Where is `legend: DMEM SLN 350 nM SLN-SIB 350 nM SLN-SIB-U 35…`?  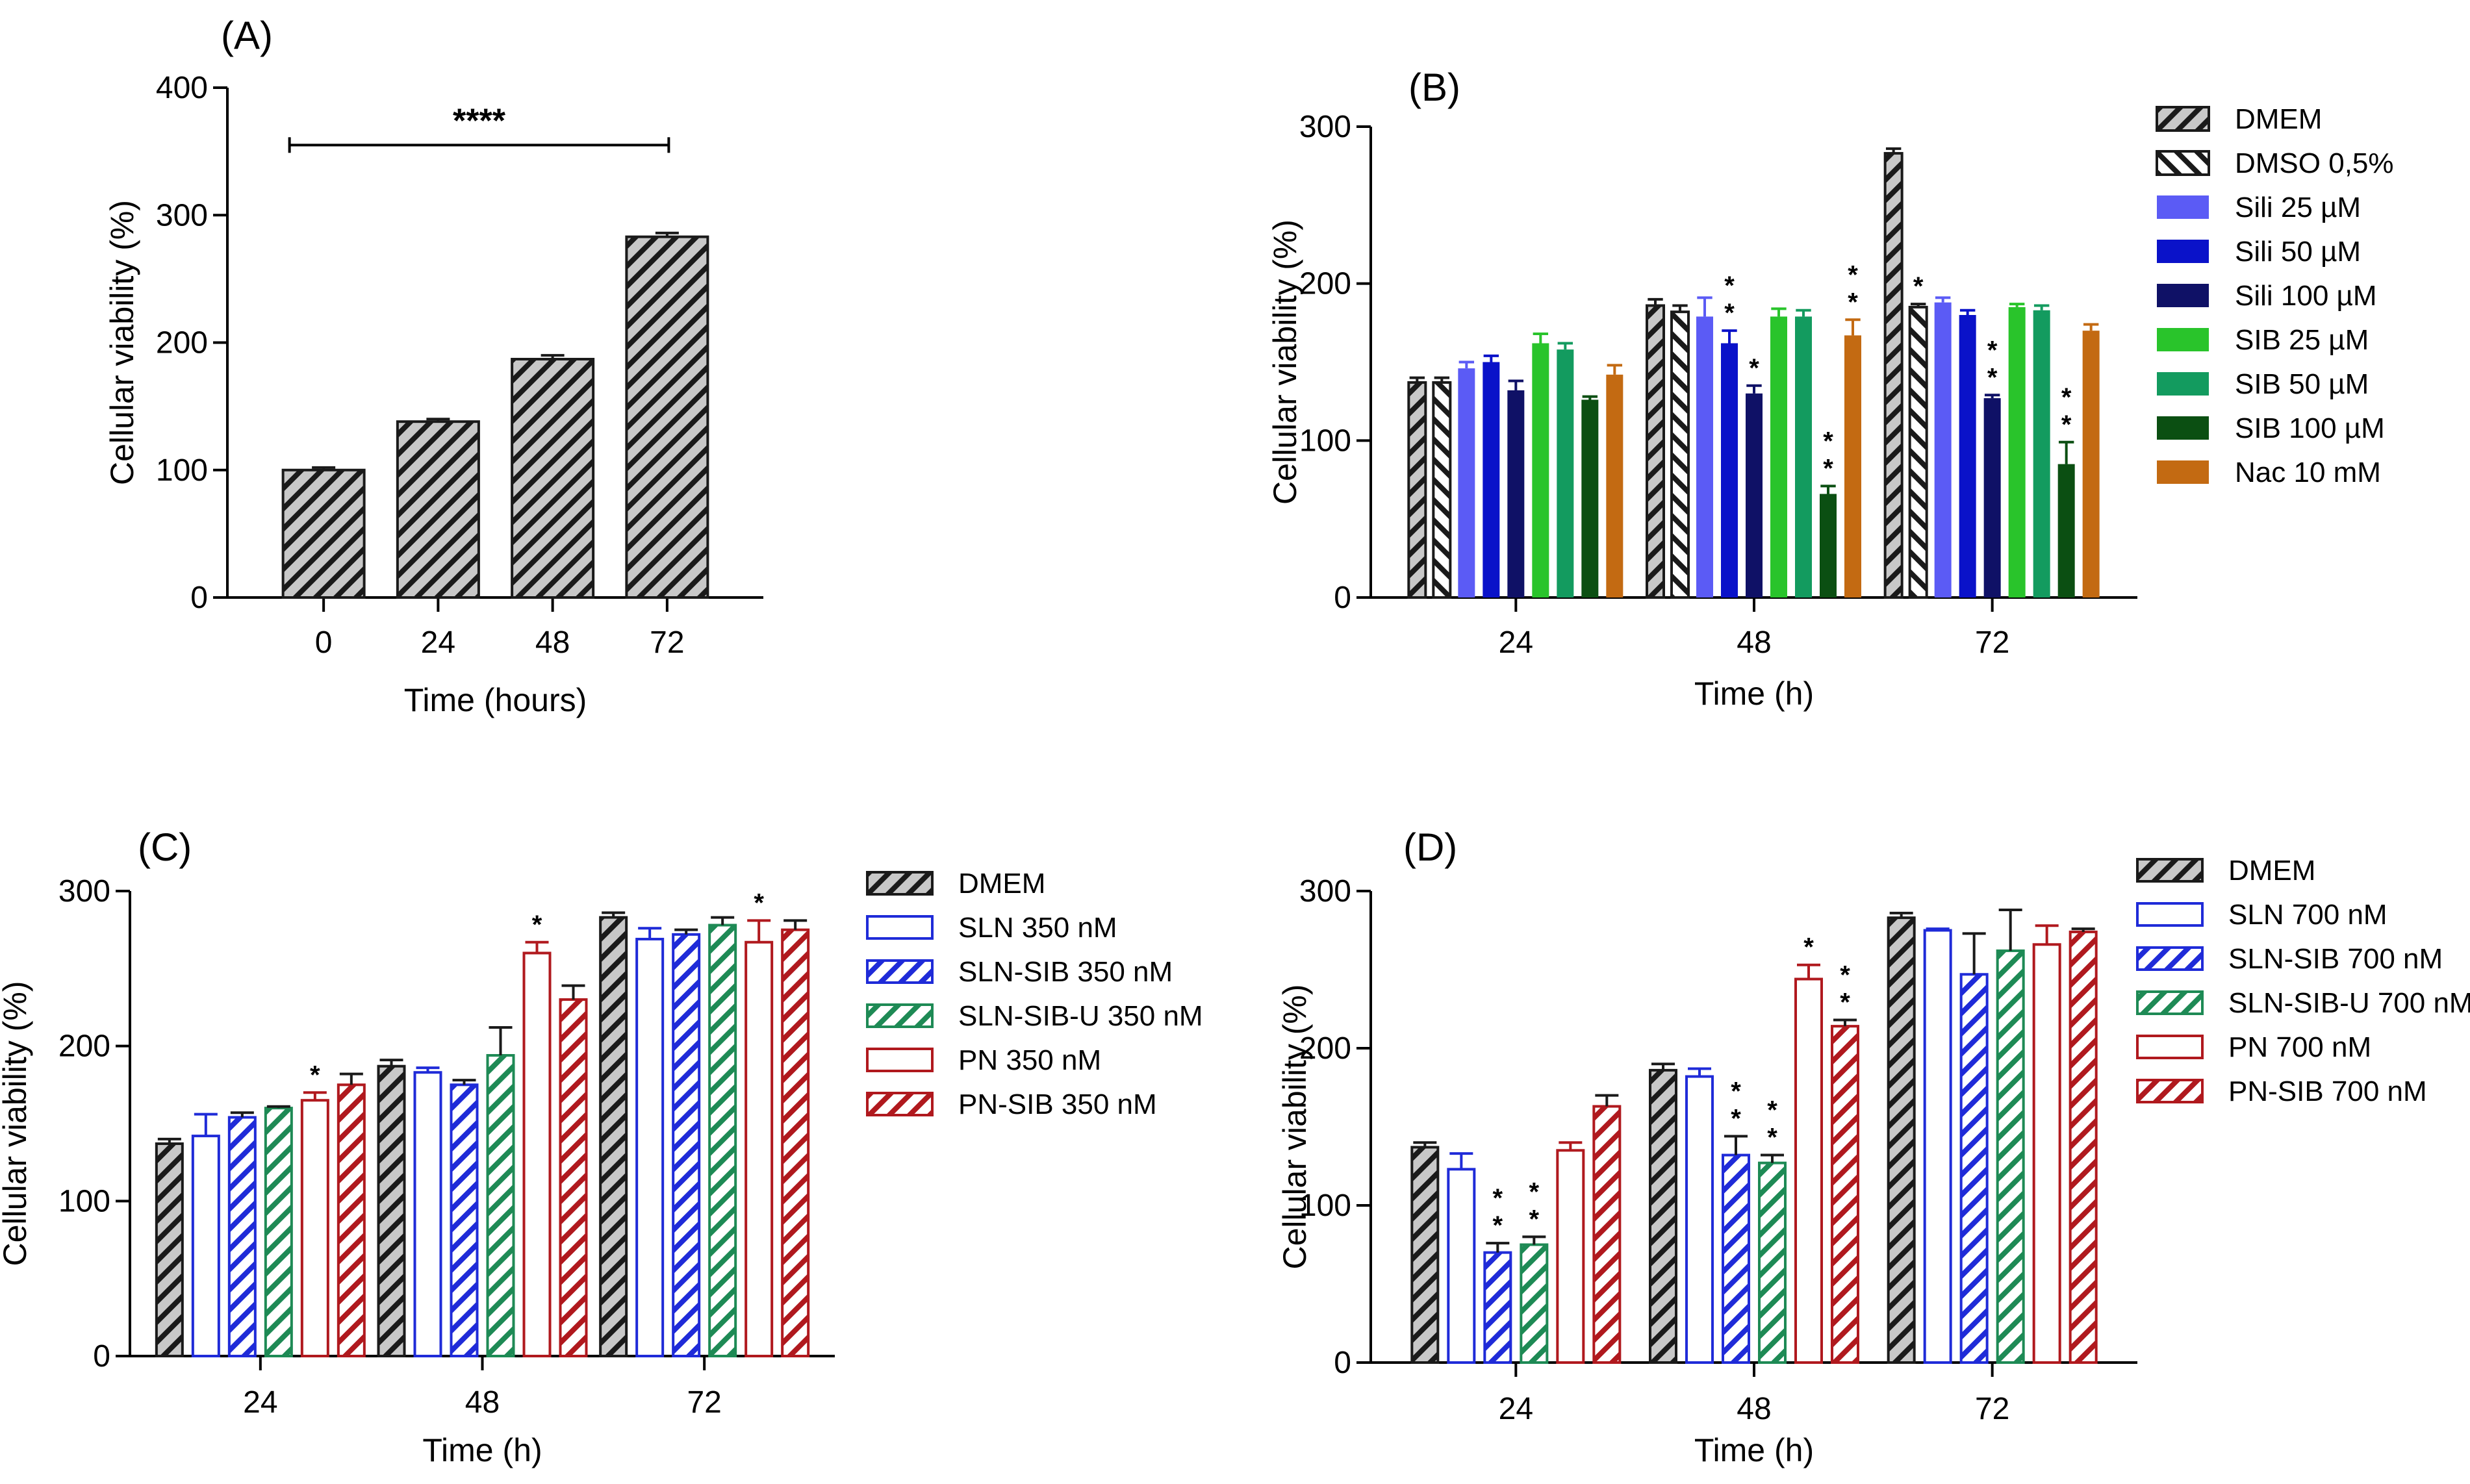 legend: DMEM SLN 350 nM SLN-SIB 350 nM SLN-SIB-U 35… is located at coordinates (1034, 994).